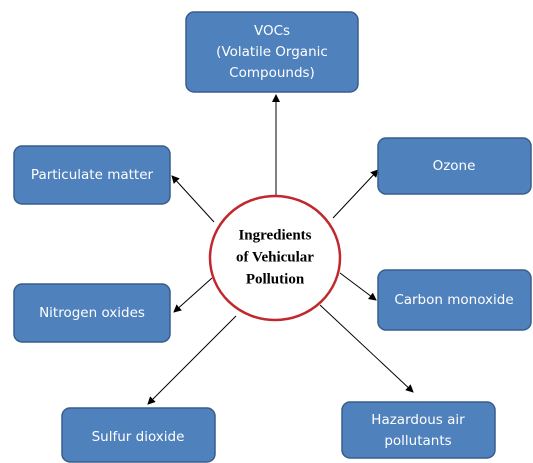 This screenshot has height=463, width=533. I want to click on node-label: Sulfur dioxide, so click(138, 437).